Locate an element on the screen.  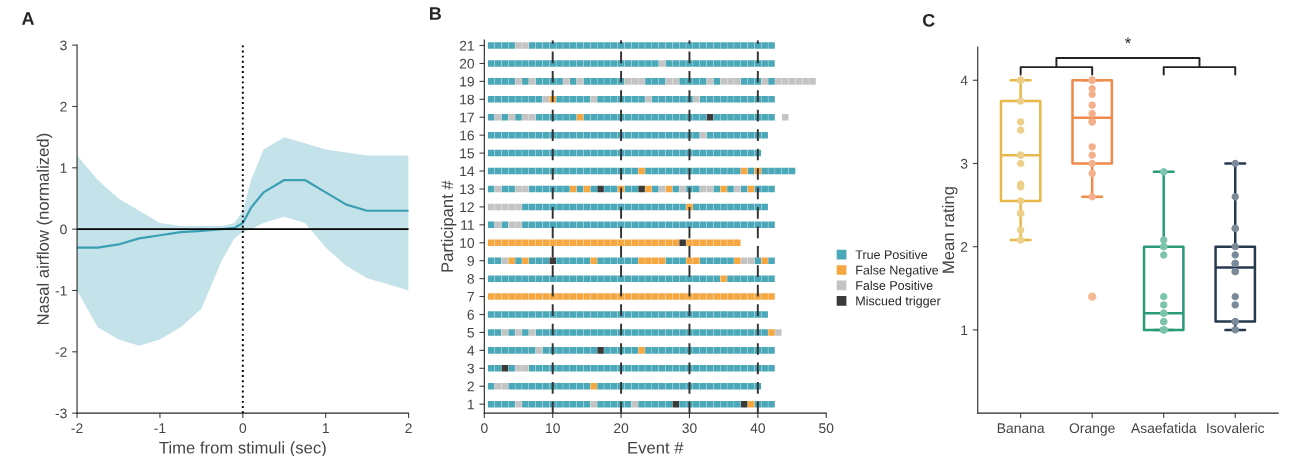
y-tick-label: 9 is located at coordinates (470, 261).